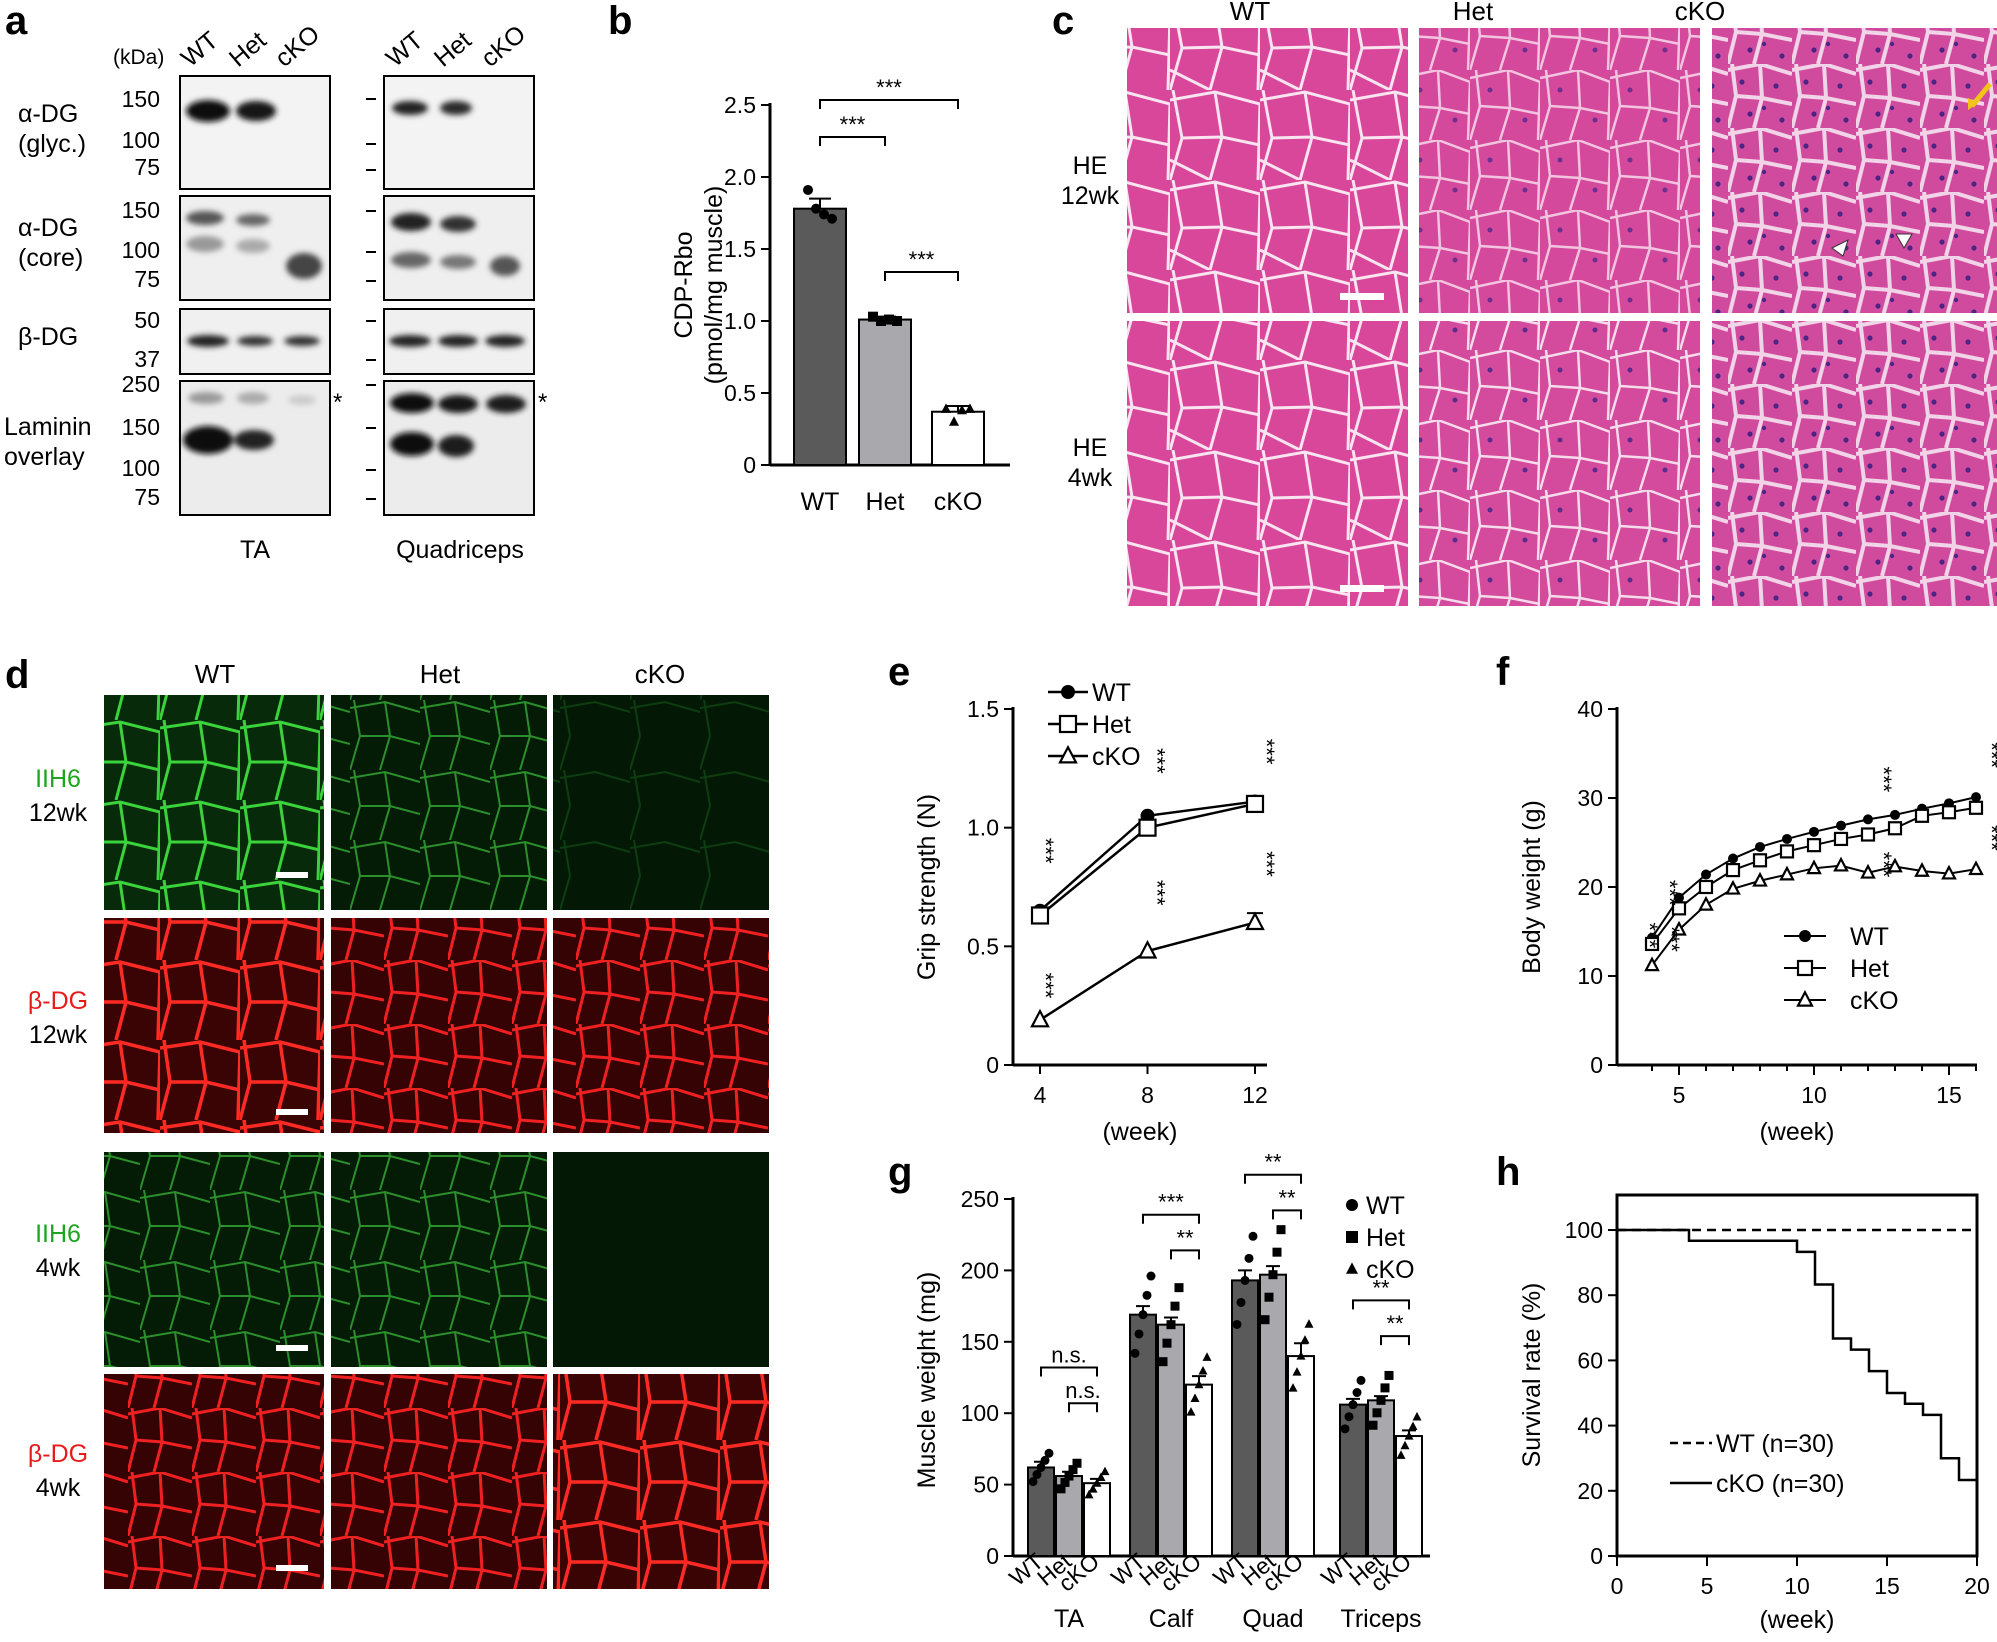 The image size is (1997, 1642). Describe the element at coordinates (141, 210) in the screenshot. I see `mw-150-r2: 150` at that location.